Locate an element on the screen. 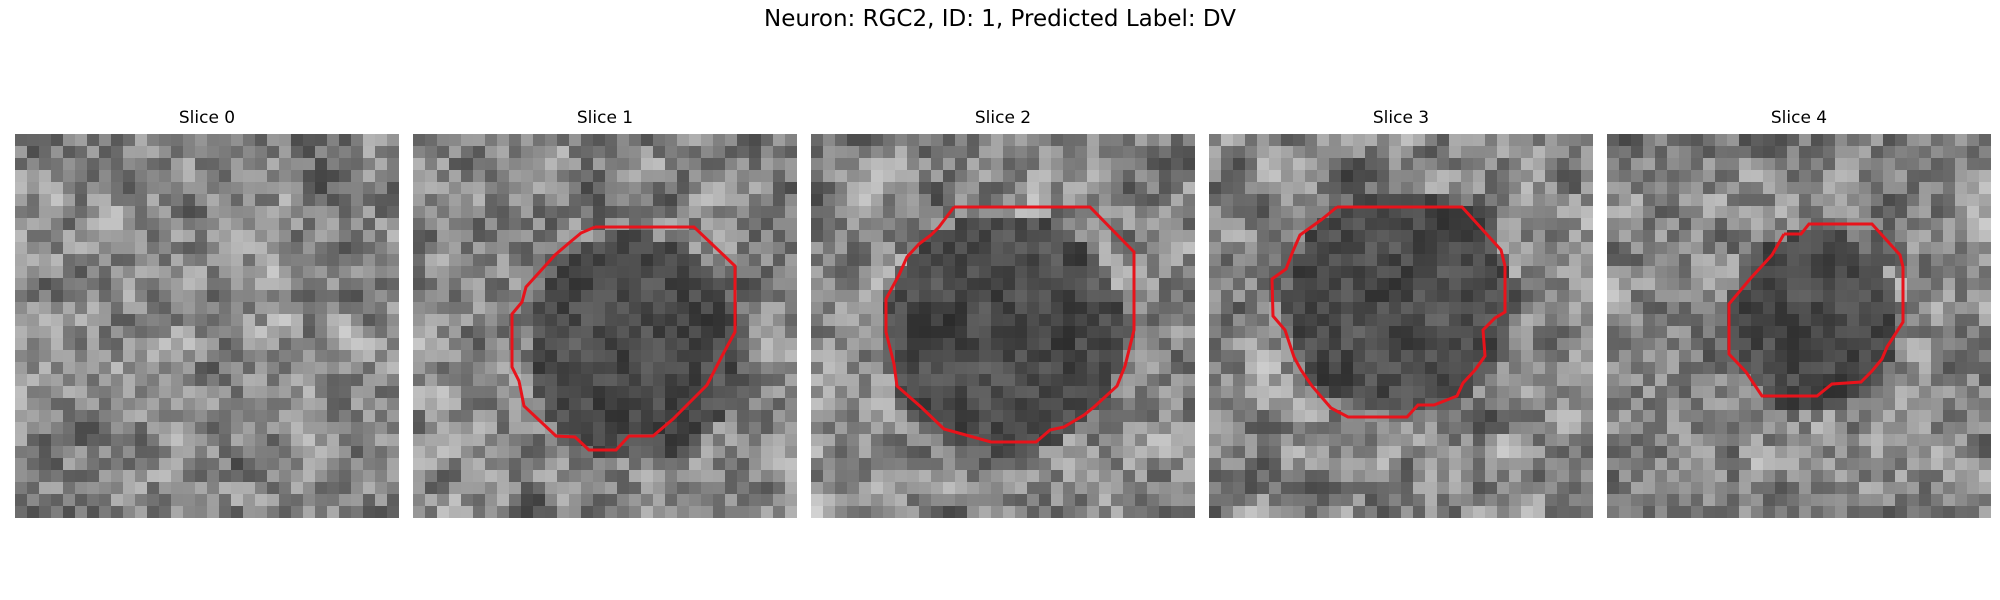  slice-title: Slice 3 is located at coordinates (1401, 118).